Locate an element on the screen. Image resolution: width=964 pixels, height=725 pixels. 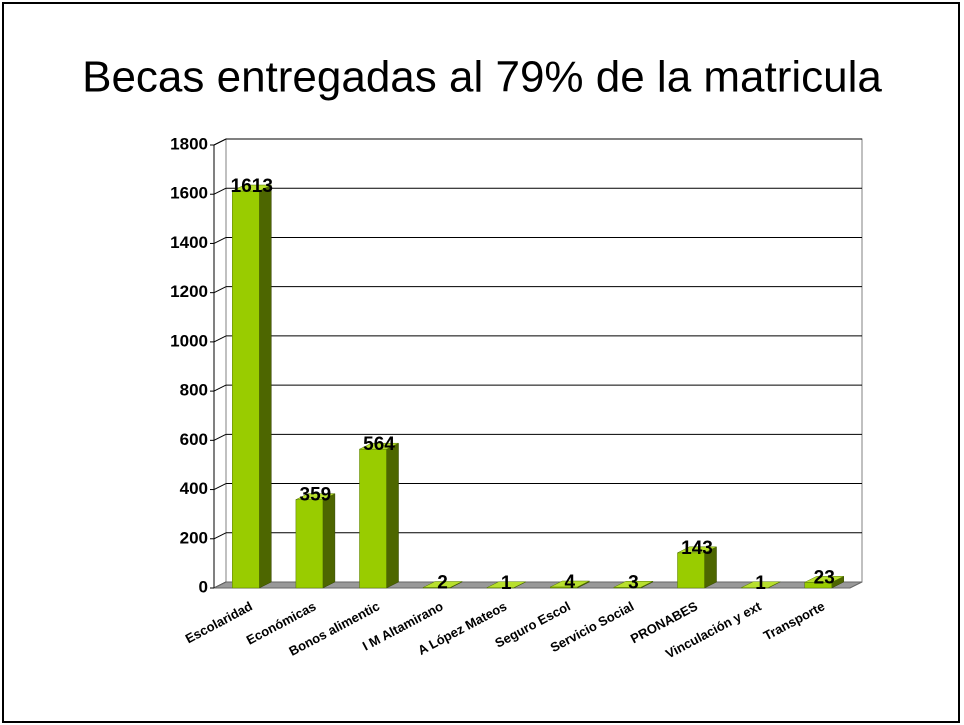
y-tick-label: 0 is located at coordinates (203, 586).